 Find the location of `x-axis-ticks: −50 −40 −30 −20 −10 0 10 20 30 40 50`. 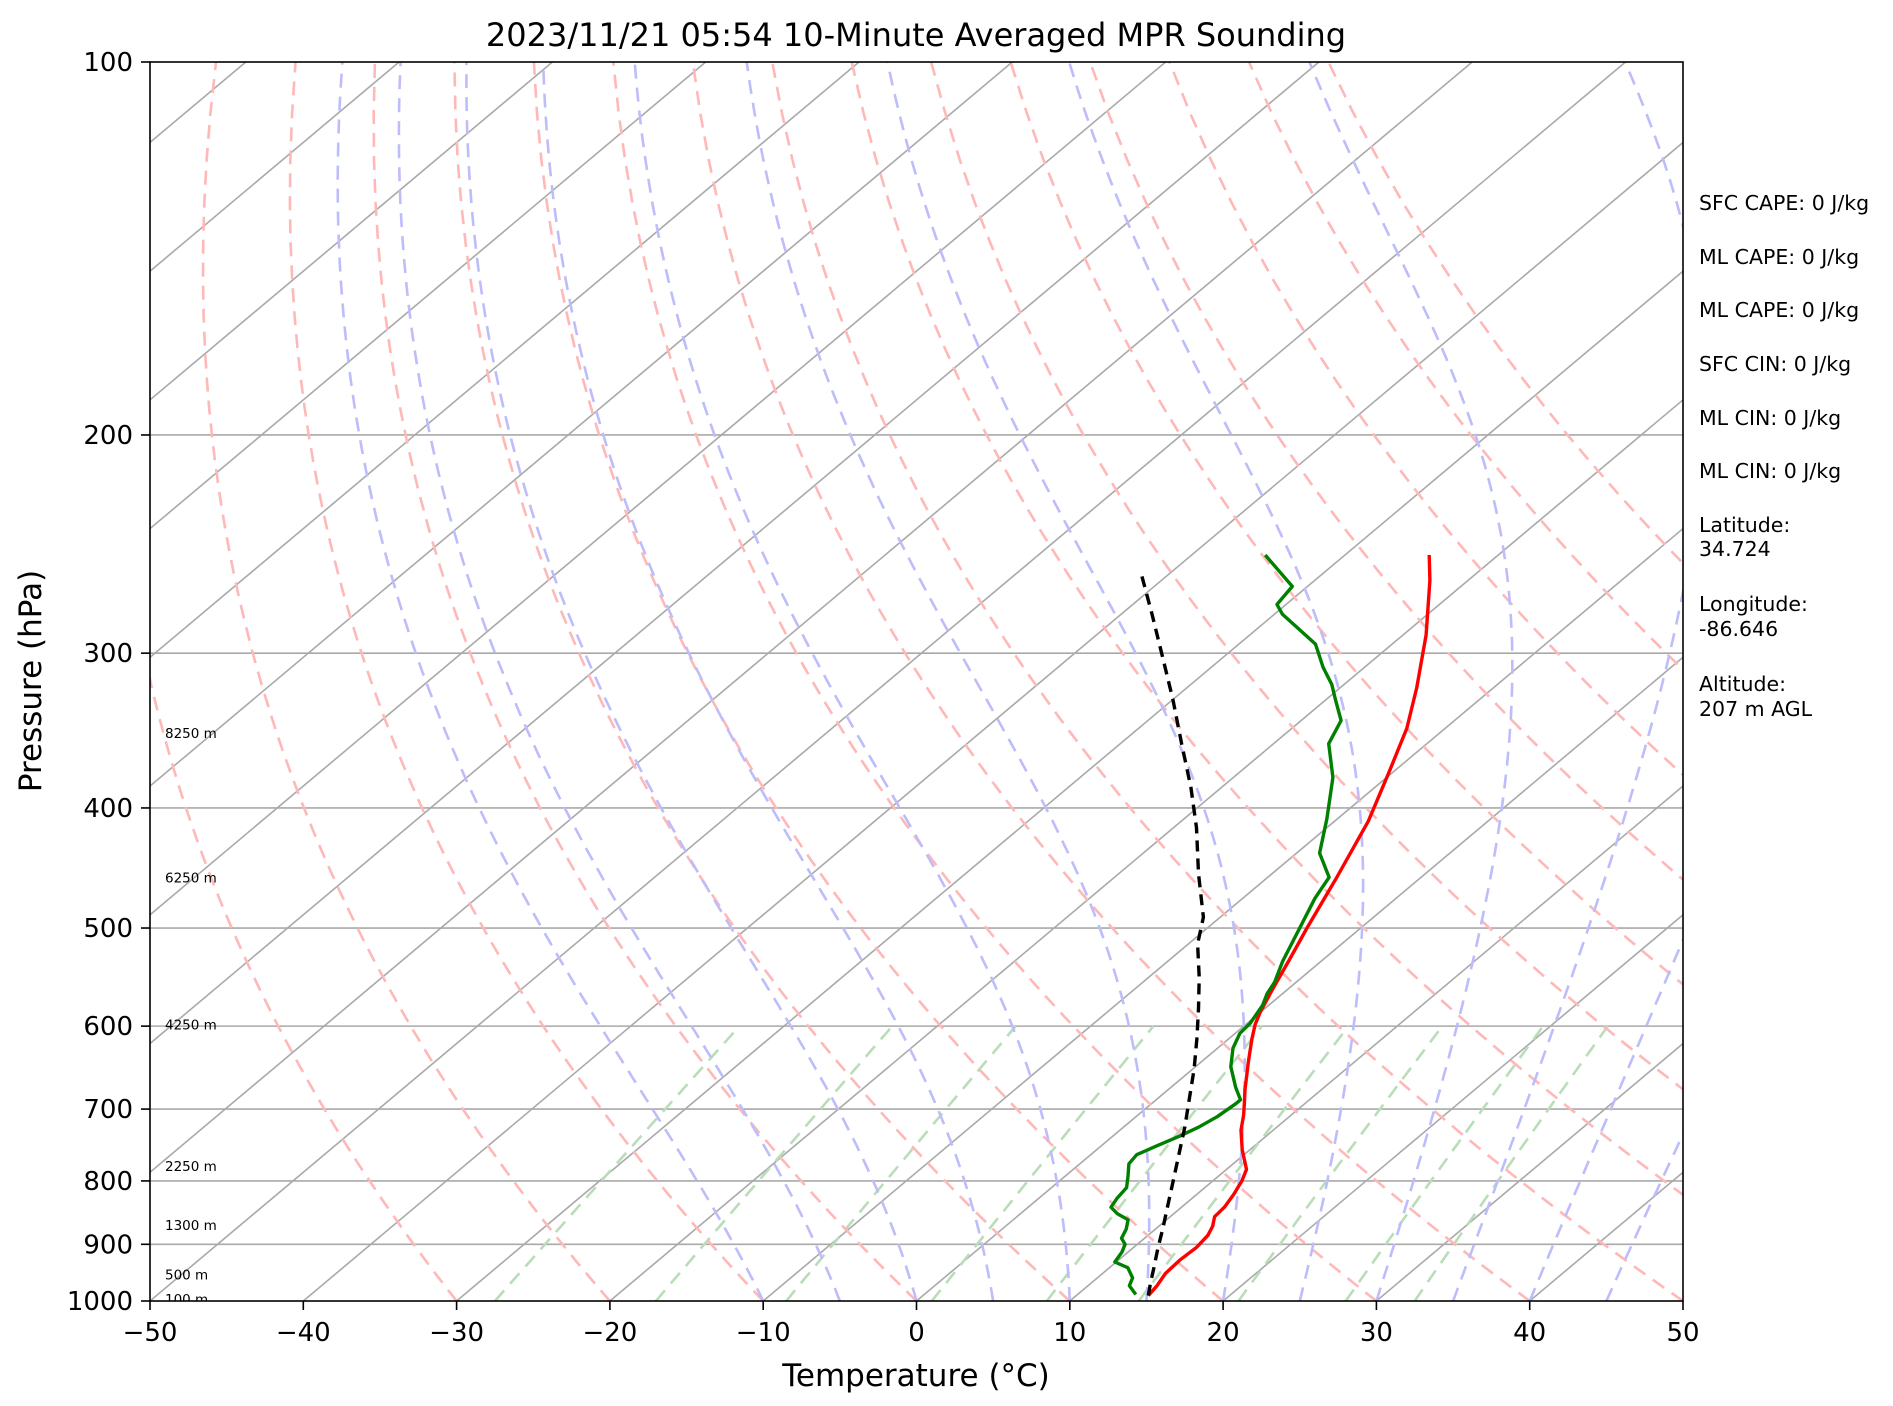

x-axis-ticks: −50 −40 −30 −20 −10 0 10 20 30 40 50 is located at coordinates (911, 1324).